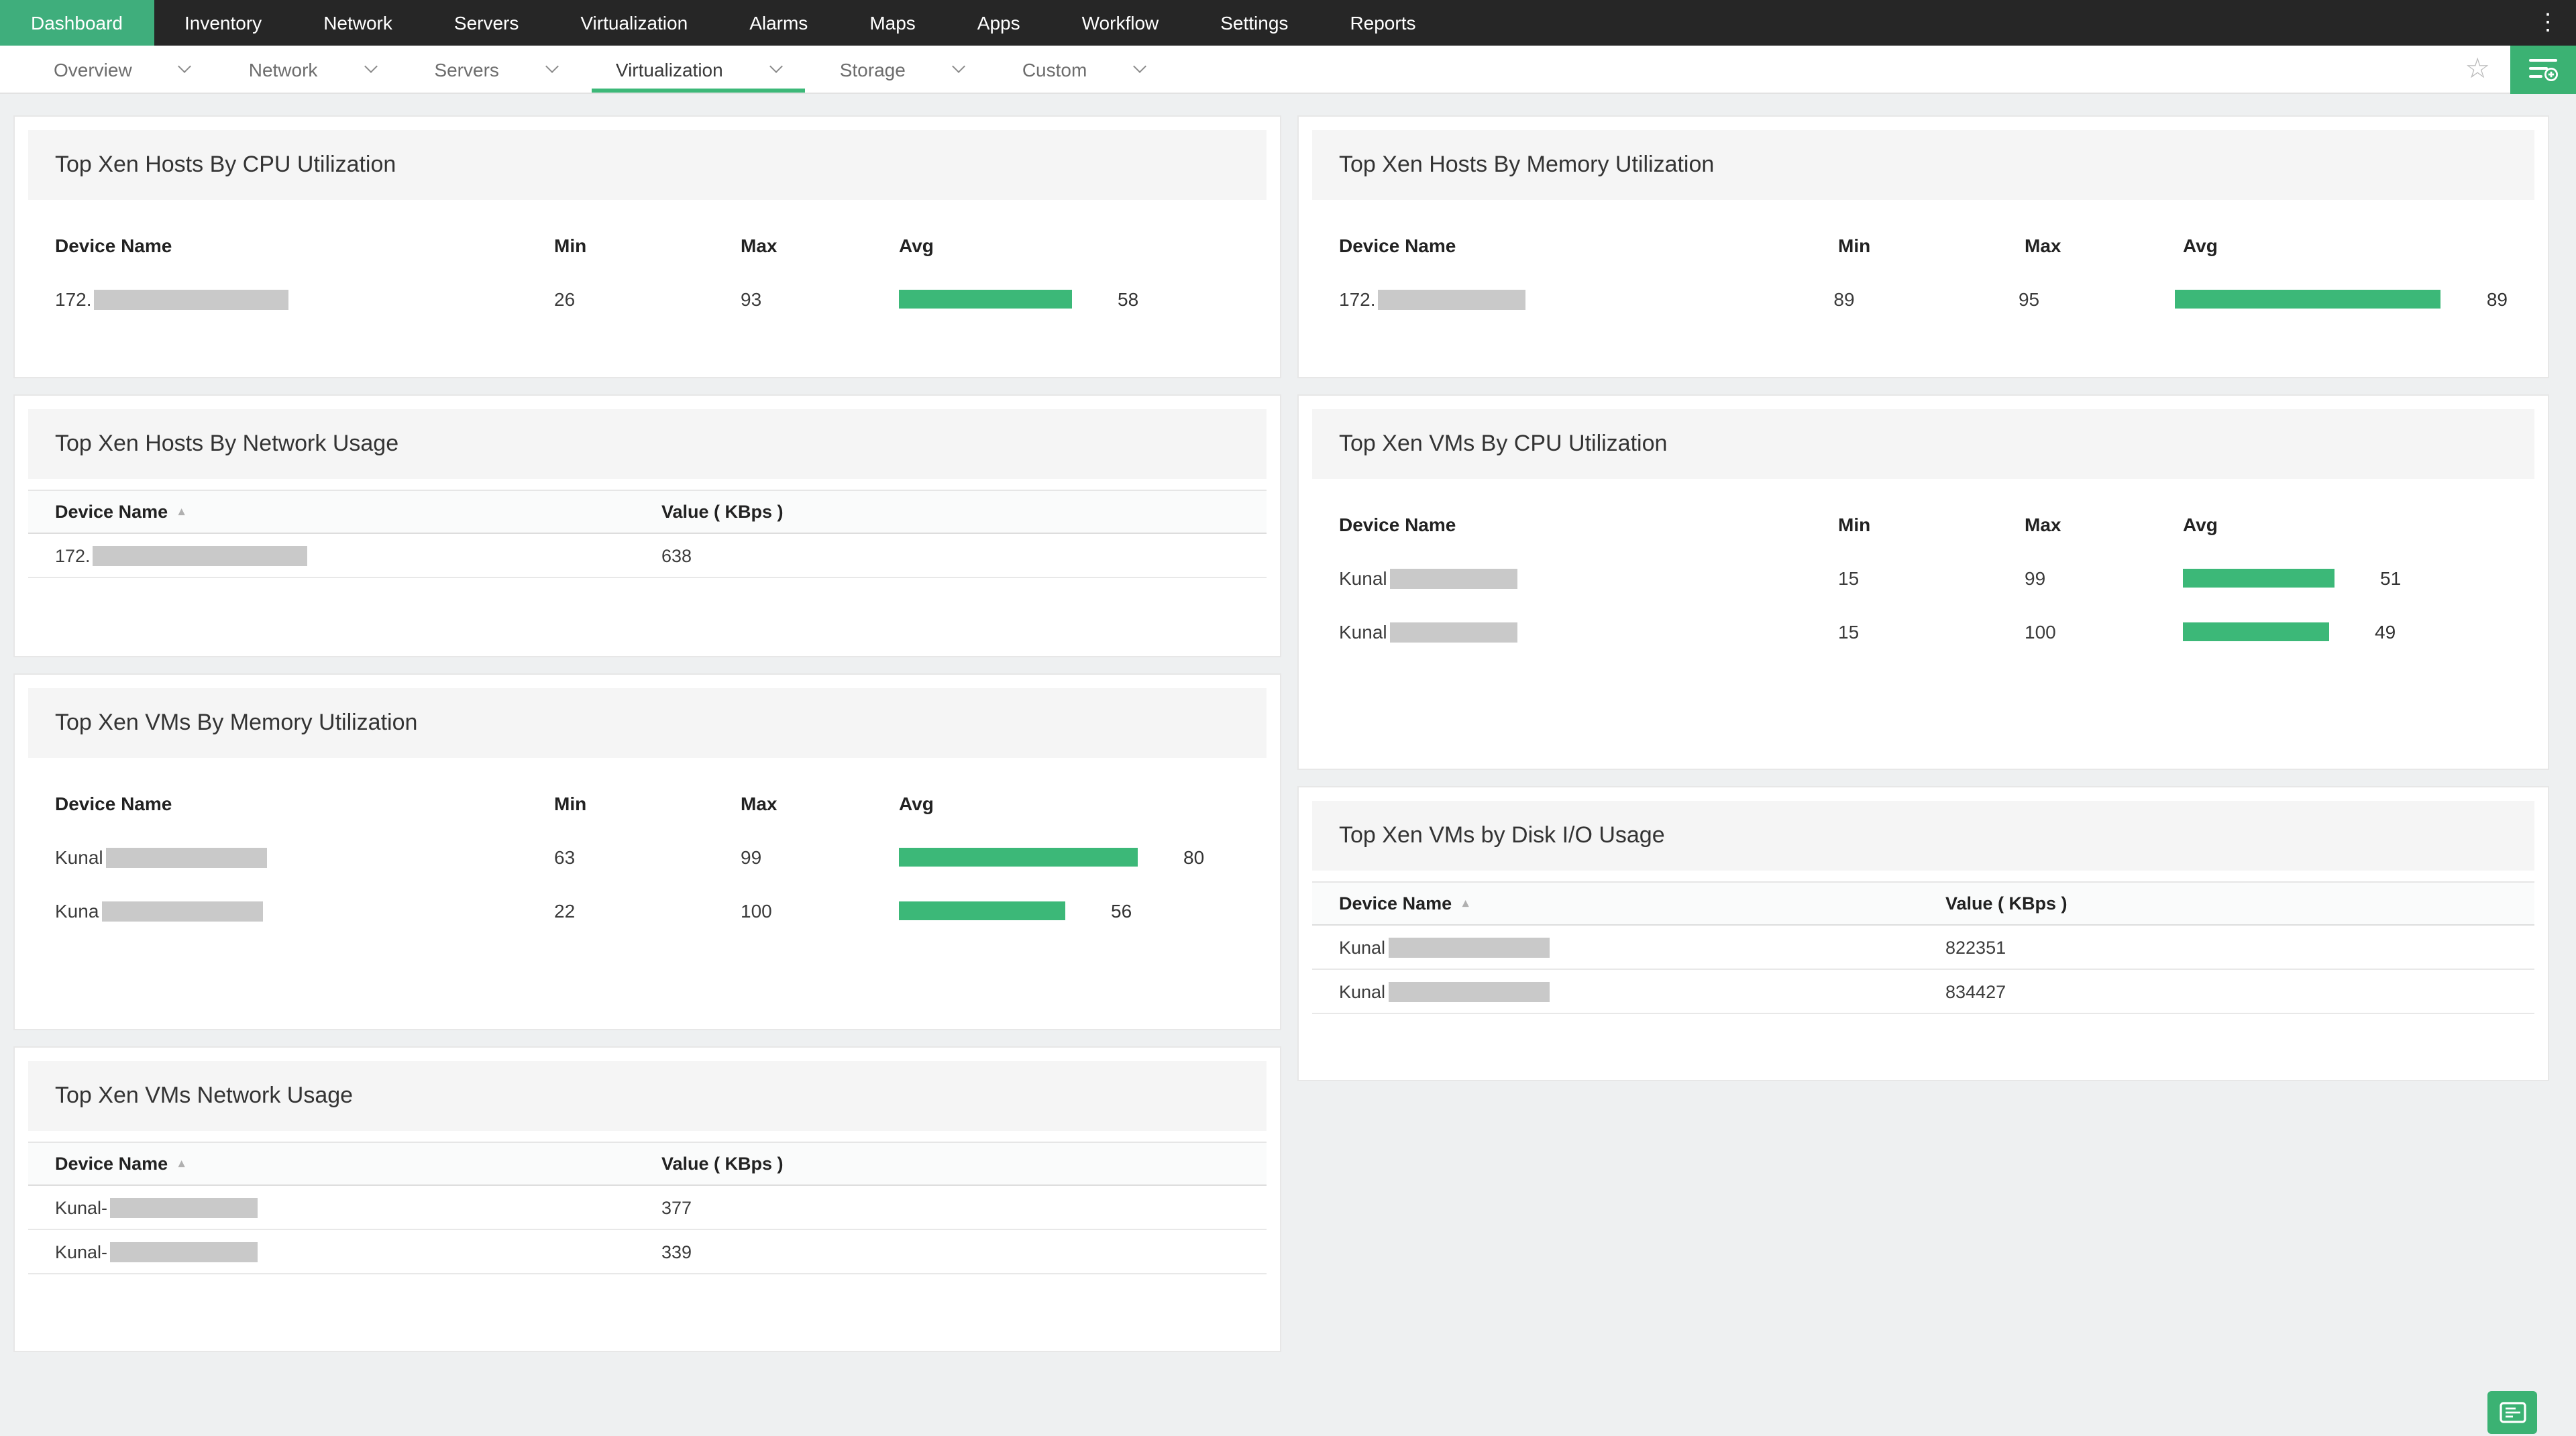  What do you see at coordinates (778, 23) in the screenshot?
I see `nav-item-alarms: Alarms` at bounding box center [778, 23].